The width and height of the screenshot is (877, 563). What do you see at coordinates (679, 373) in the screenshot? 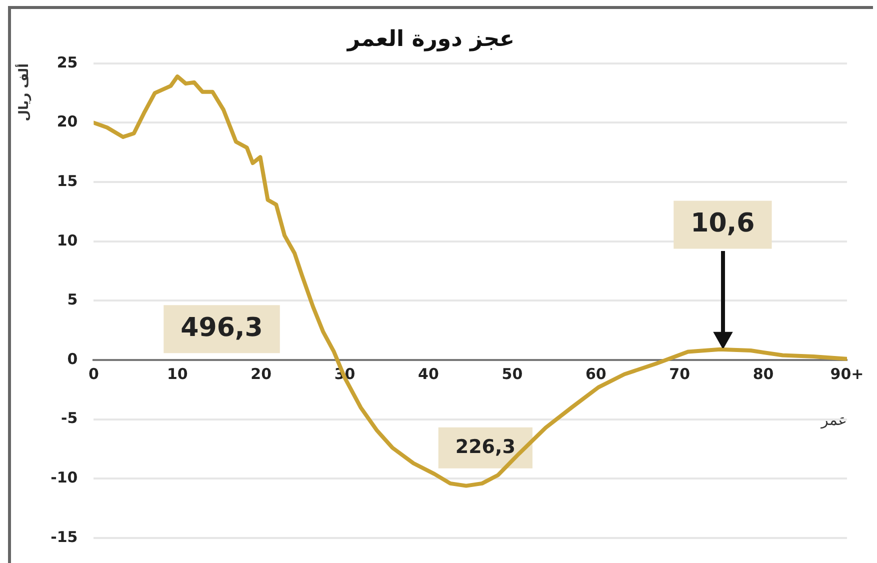
I see `x-tick-label: 70` at bounding box center [679, 373].